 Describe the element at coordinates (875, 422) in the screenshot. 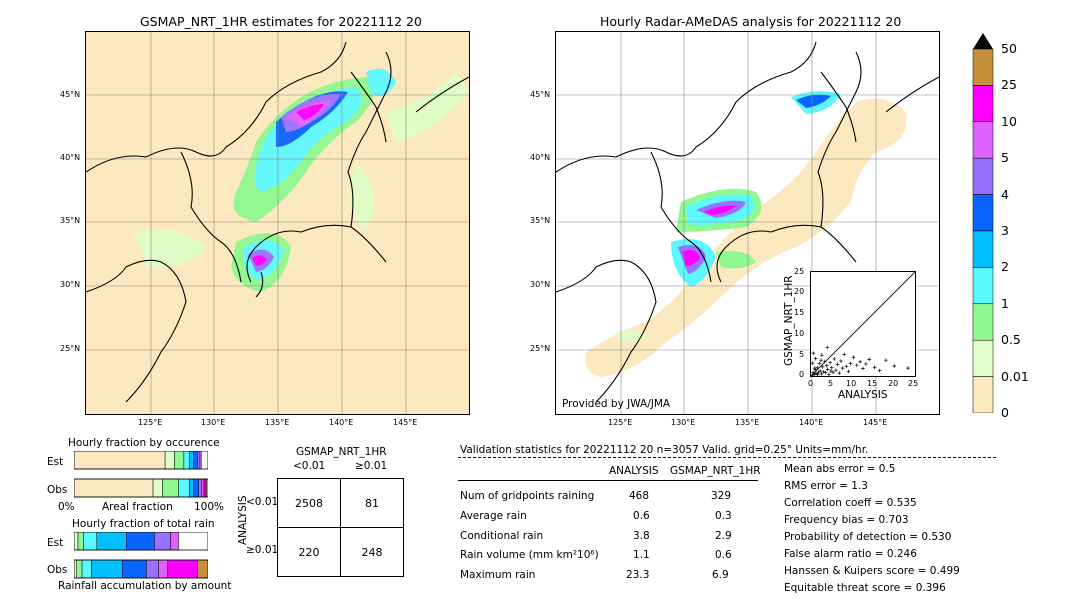

I see `right-lon-tick: 145°E` at that location.